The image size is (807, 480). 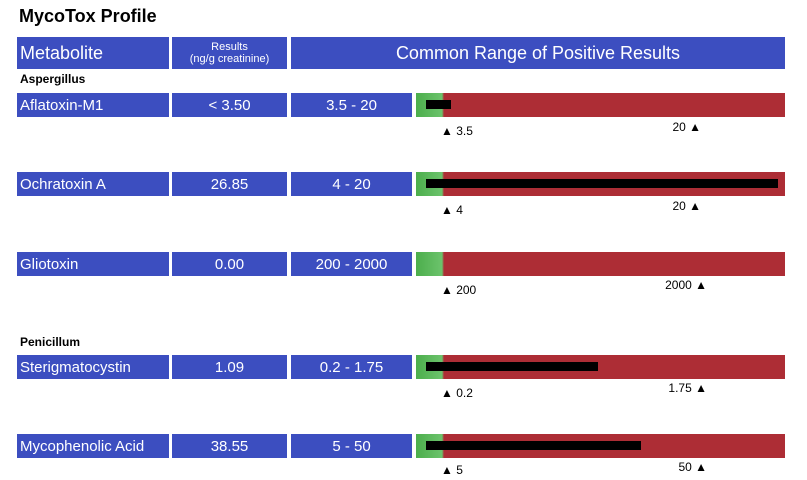 What do you see at coordinates (229, 184) in the screenshot?
I see `result-value: 26.85` at bounding box center [229, 184].